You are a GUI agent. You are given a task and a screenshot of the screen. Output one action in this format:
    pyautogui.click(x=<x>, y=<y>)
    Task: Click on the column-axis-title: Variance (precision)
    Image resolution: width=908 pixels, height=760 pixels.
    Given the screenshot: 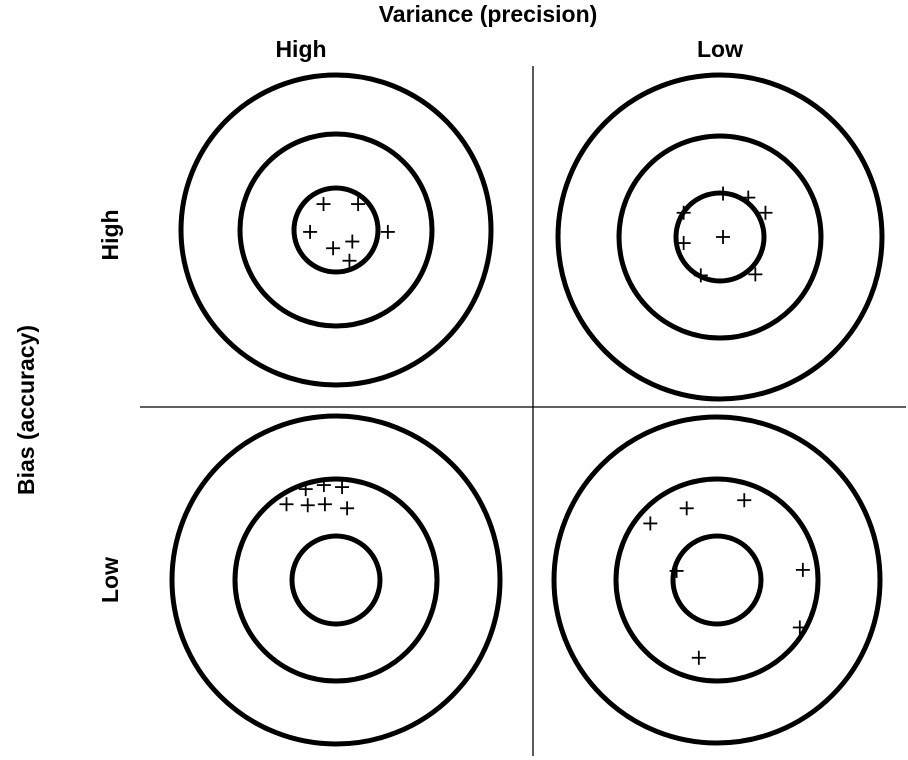 What is the action you would take?
    pyautogui.click(x=488, y=14)
    